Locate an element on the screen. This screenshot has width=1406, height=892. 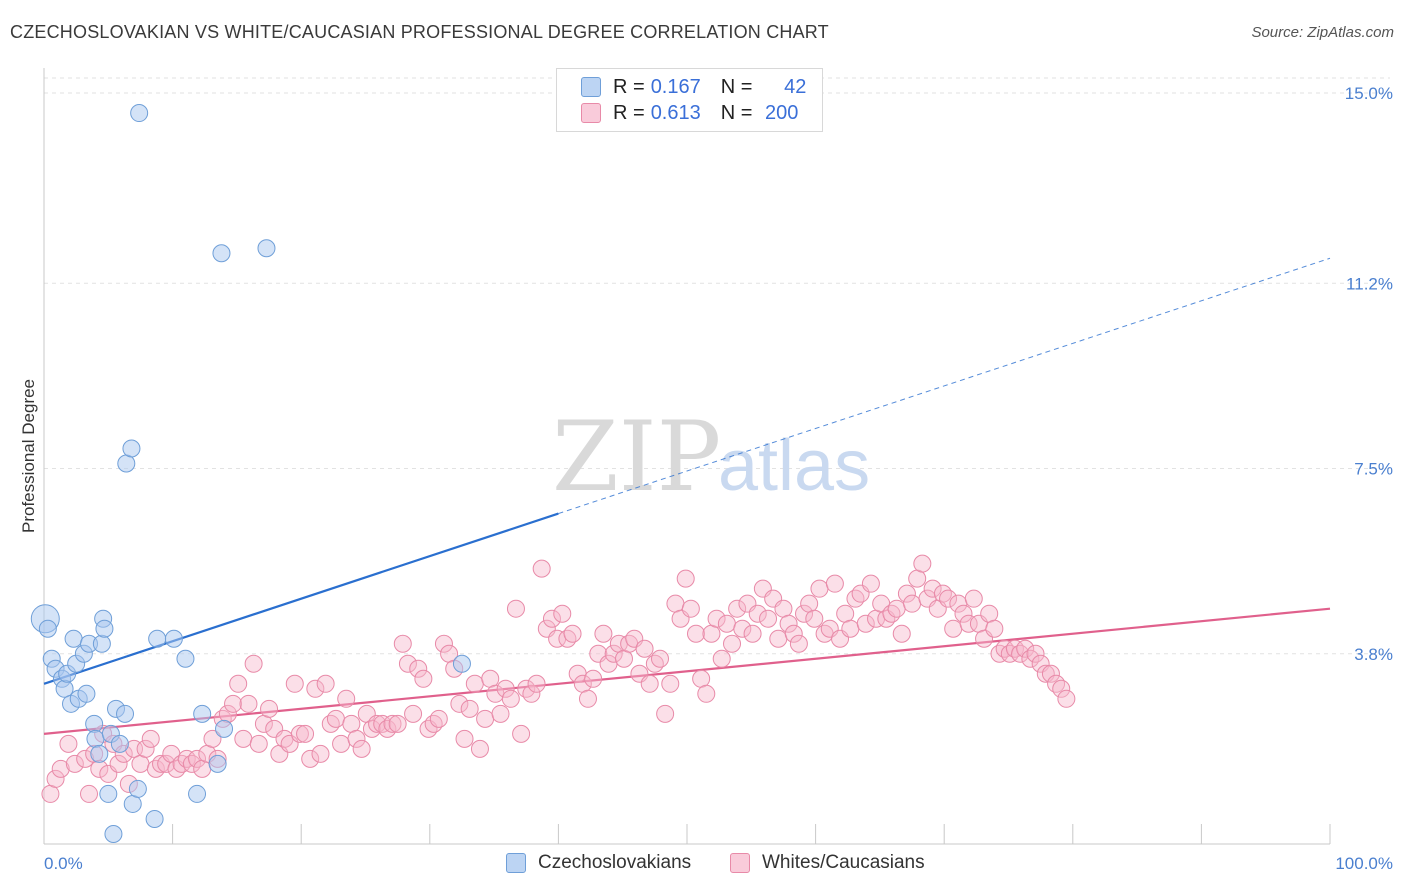
legend-n-value: 200 is located at coordinates (782, 112).